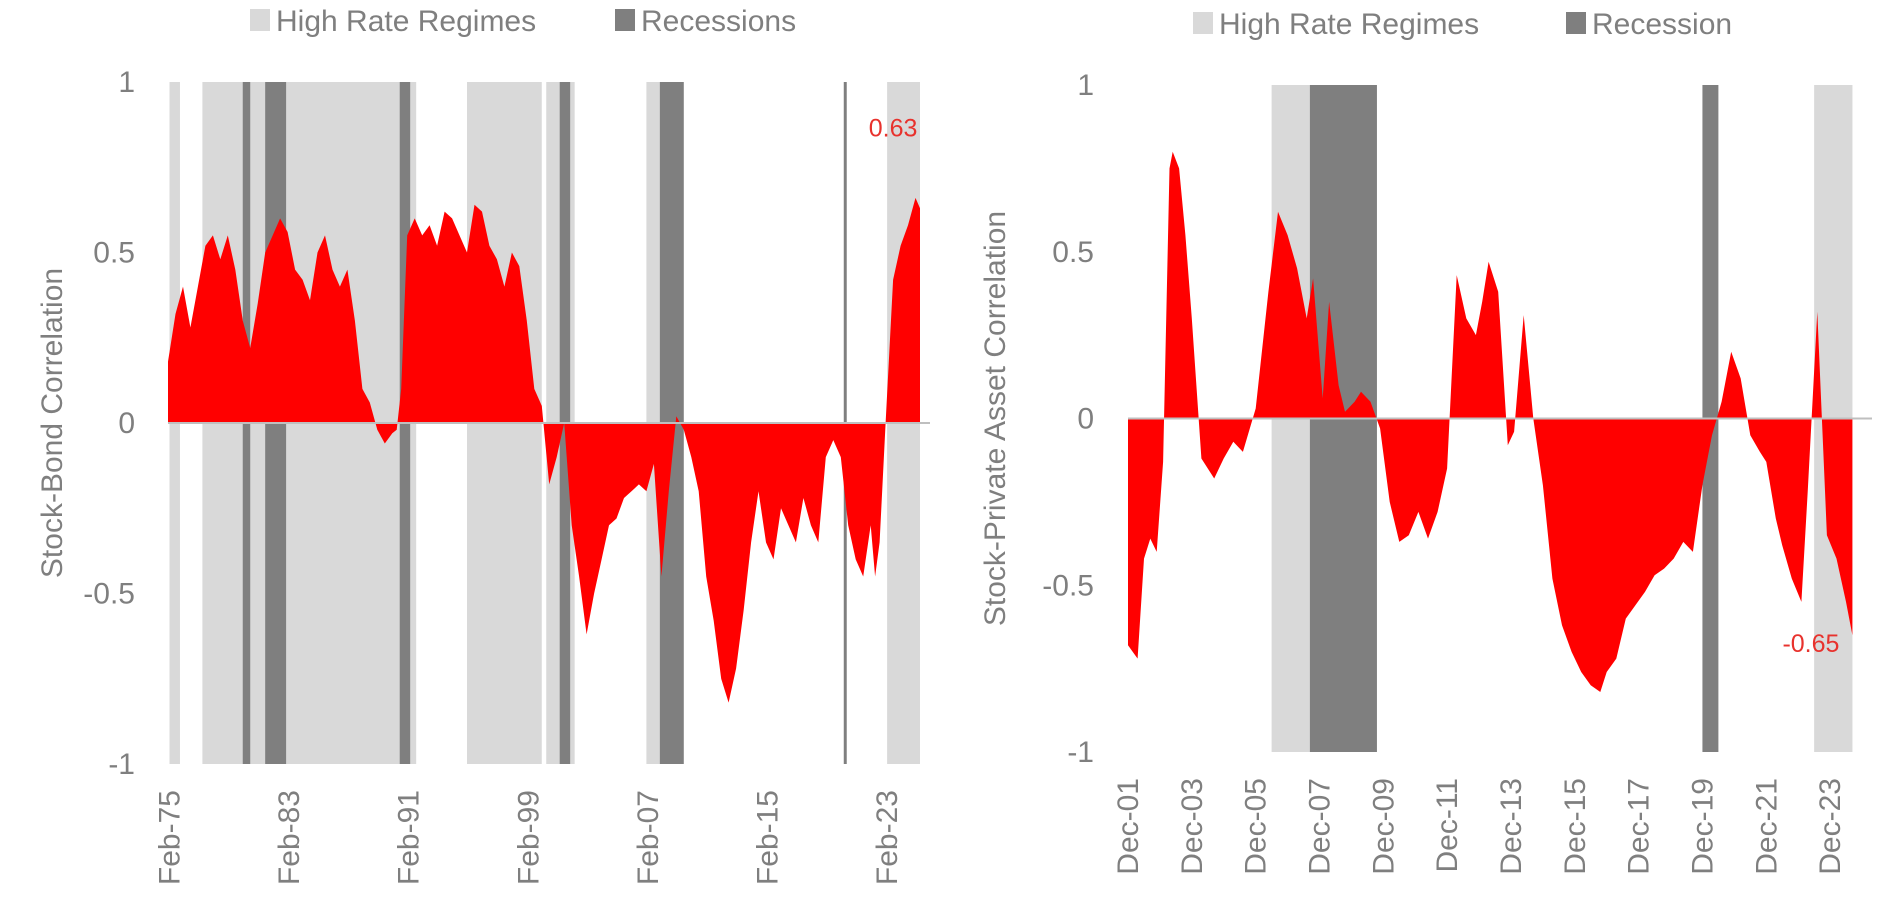 This screenshot has height=900, width=1892. What do you see at coordinates (718, 21) in the screenshot?
I see `legend-label: Recessions` at bounding box center [718, 21].